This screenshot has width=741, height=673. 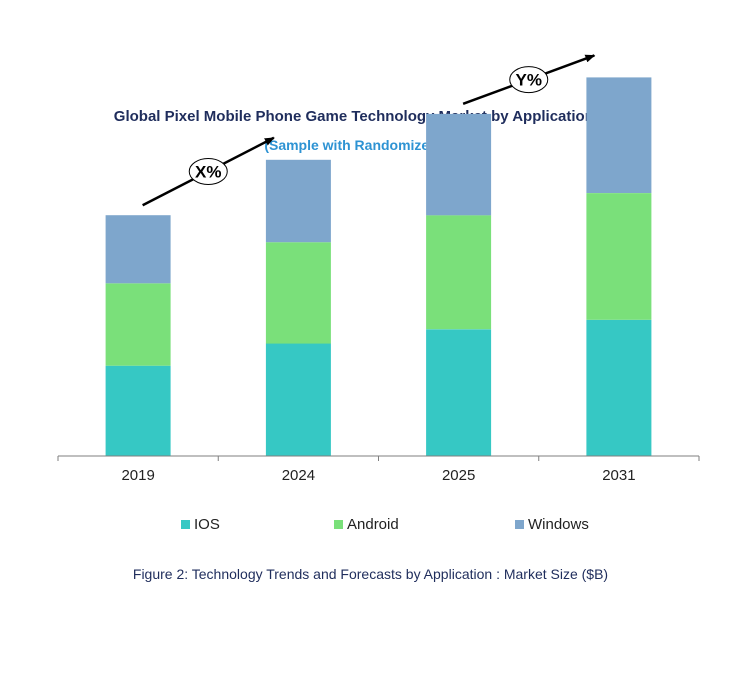 I want to click on bar-windows-2024, so click(x=298, y=201).